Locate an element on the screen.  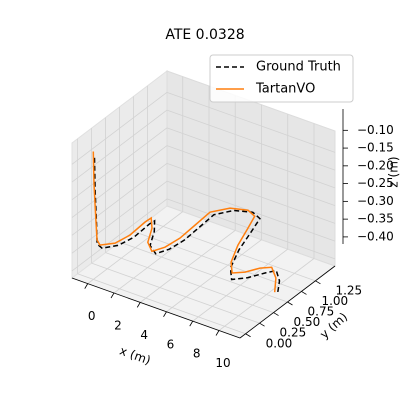
chart-title: ATE 0.0328 is located at coordinates (204, 35).